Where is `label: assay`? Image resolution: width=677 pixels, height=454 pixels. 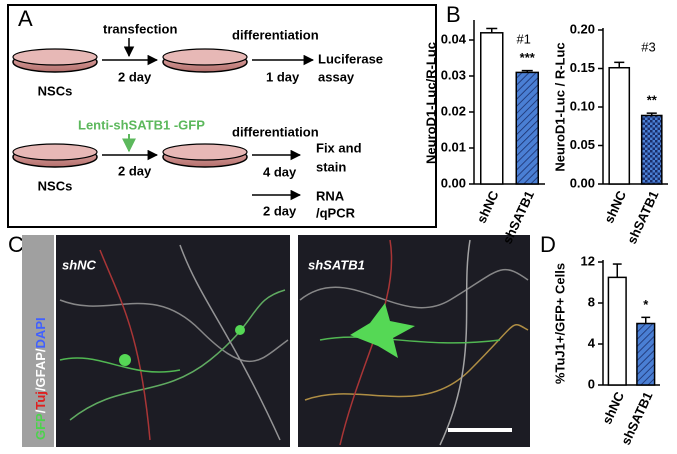
label: assay is located at coordinates (336, 76).